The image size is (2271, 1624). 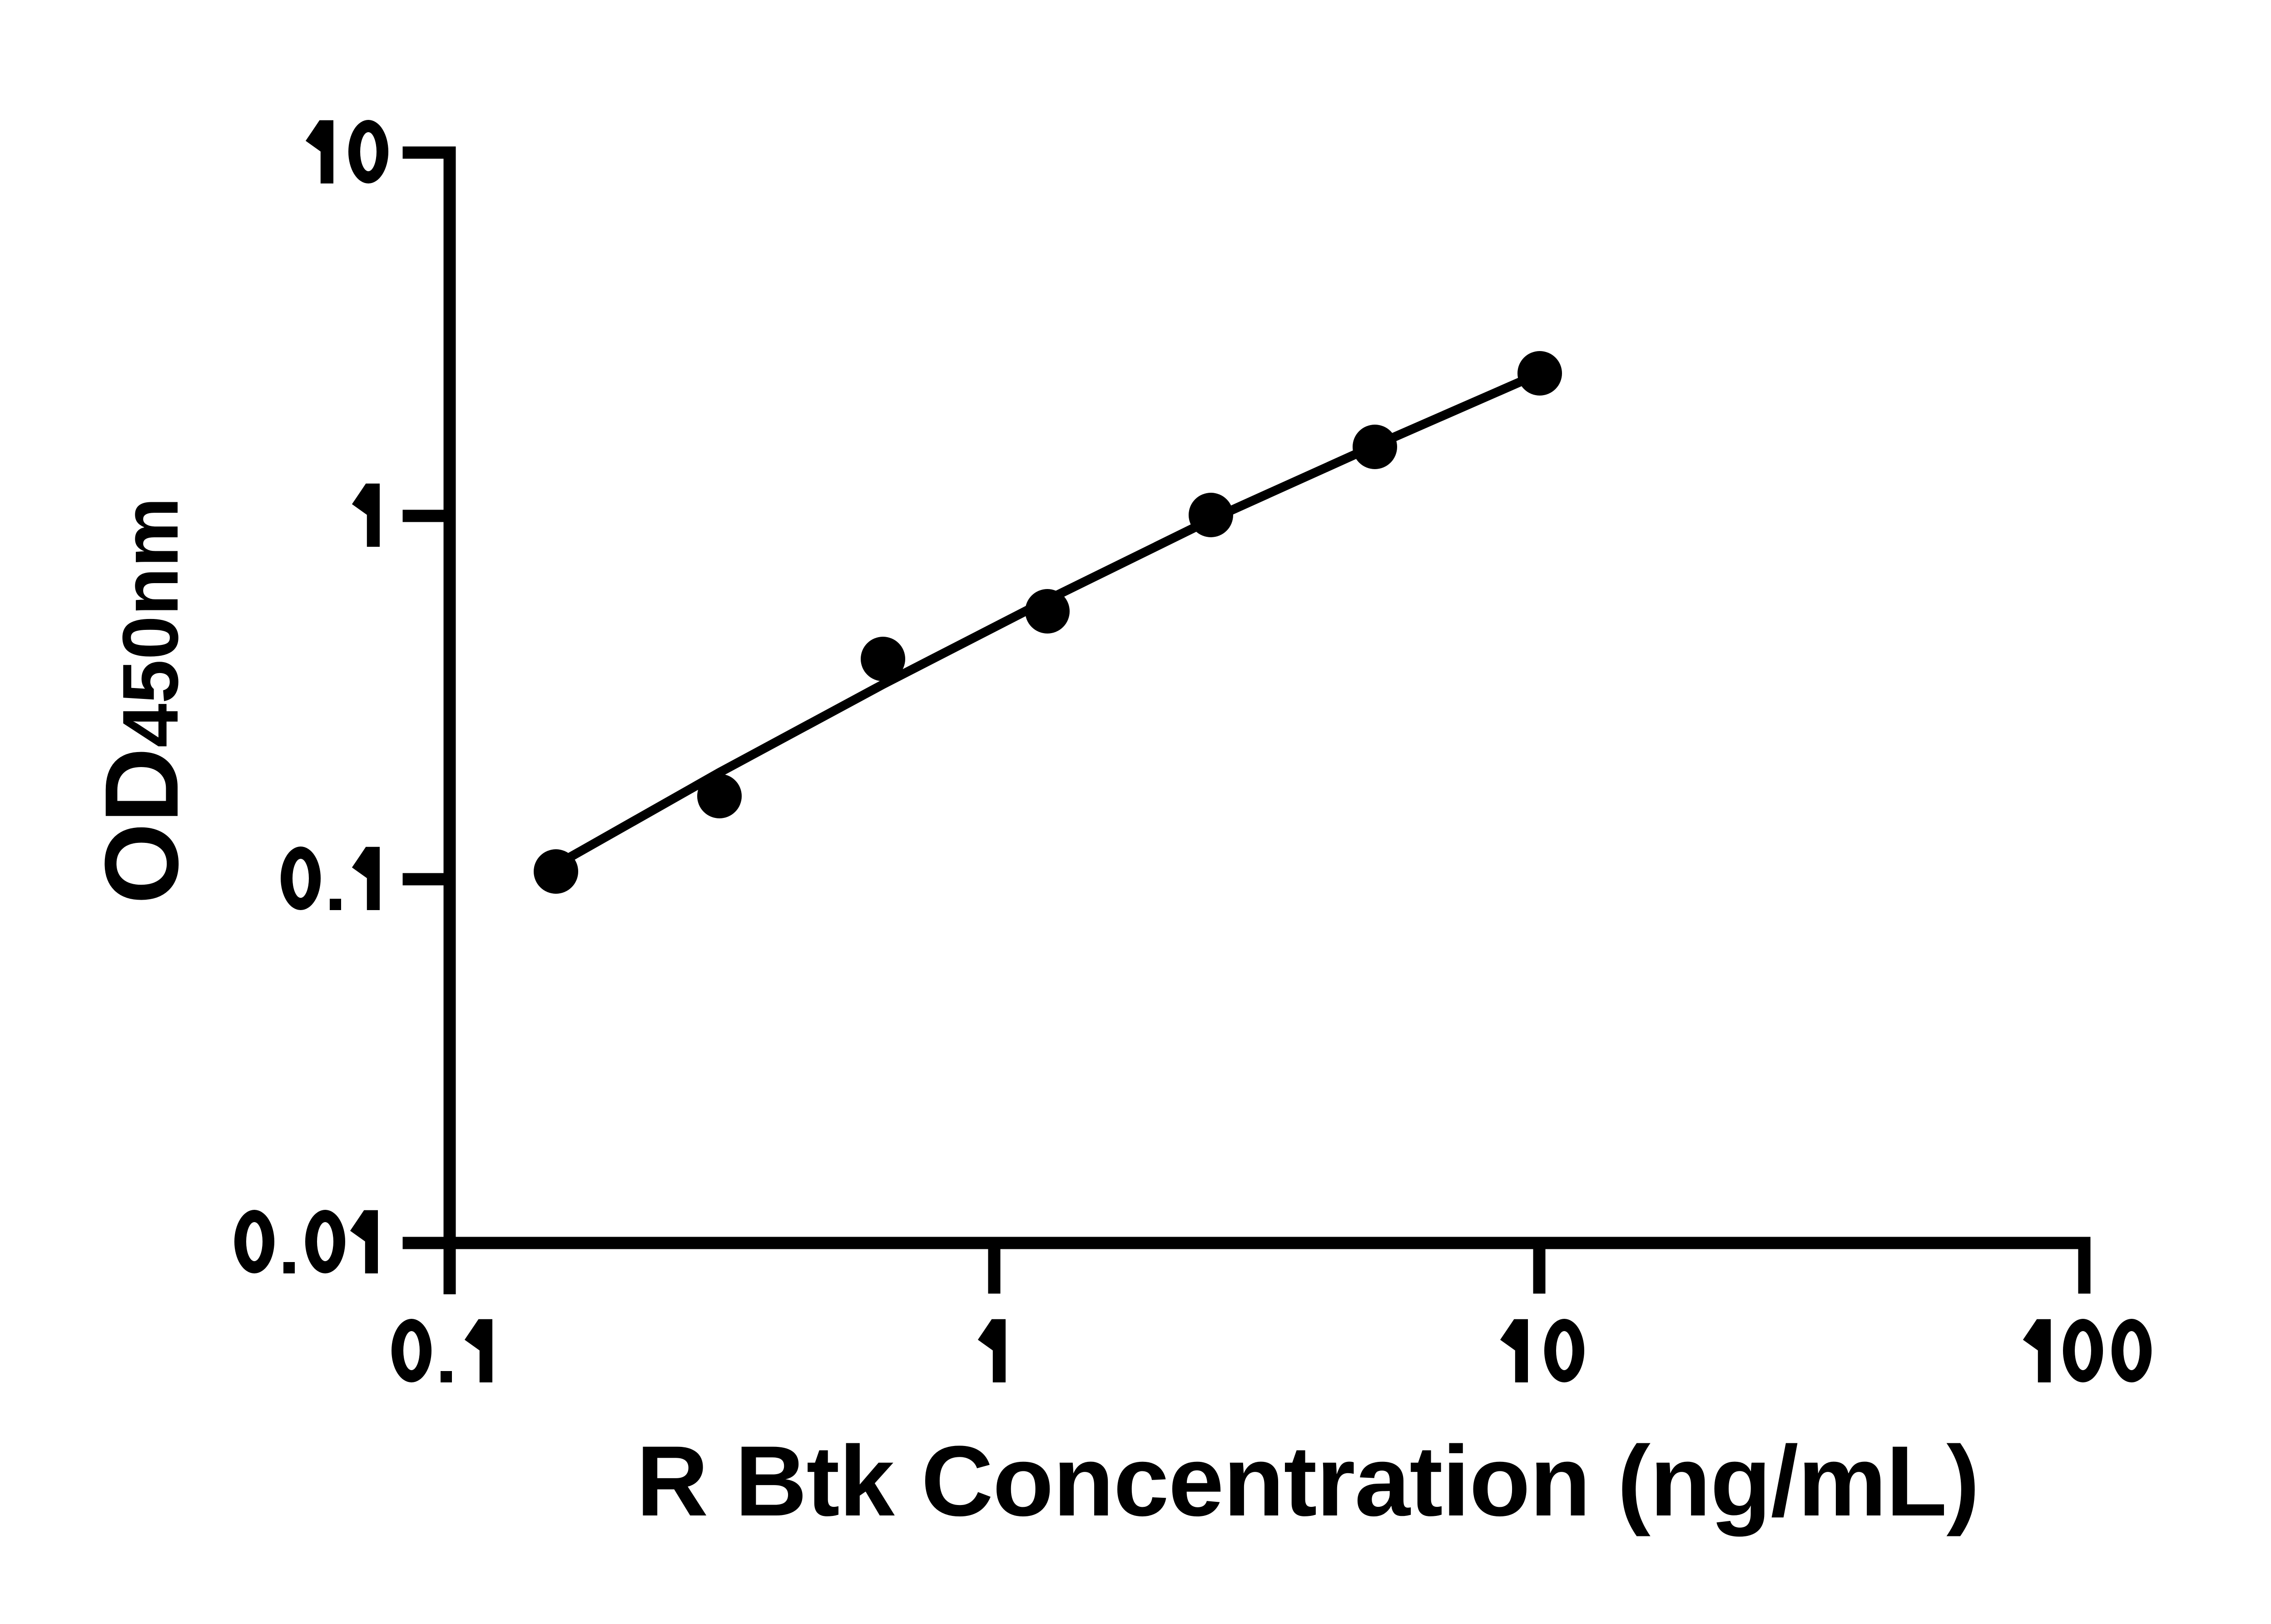 I want to click on svg-text: R Btk Concentration (ng/mL), so click(x=1307, y=1481).